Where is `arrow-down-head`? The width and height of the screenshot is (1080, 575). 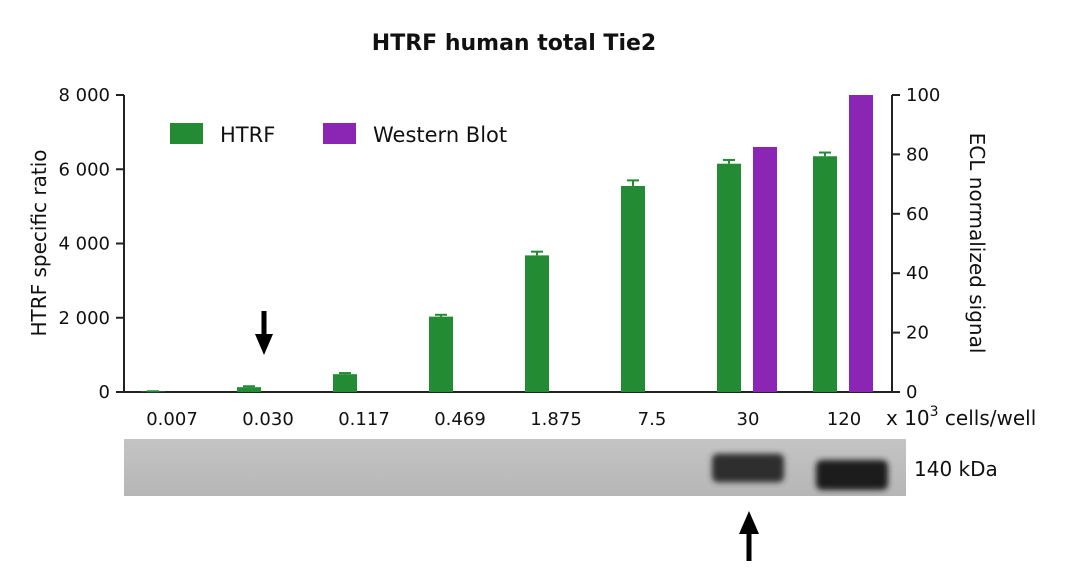 arrow-down-head is located at coordinates (264, 344).